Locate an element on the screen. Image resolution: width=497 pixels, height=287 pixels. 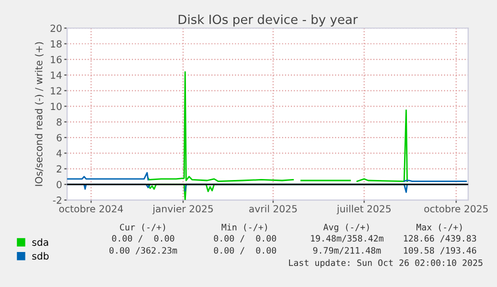
y-tick-label: 16 is located at coordinates (56, 60).